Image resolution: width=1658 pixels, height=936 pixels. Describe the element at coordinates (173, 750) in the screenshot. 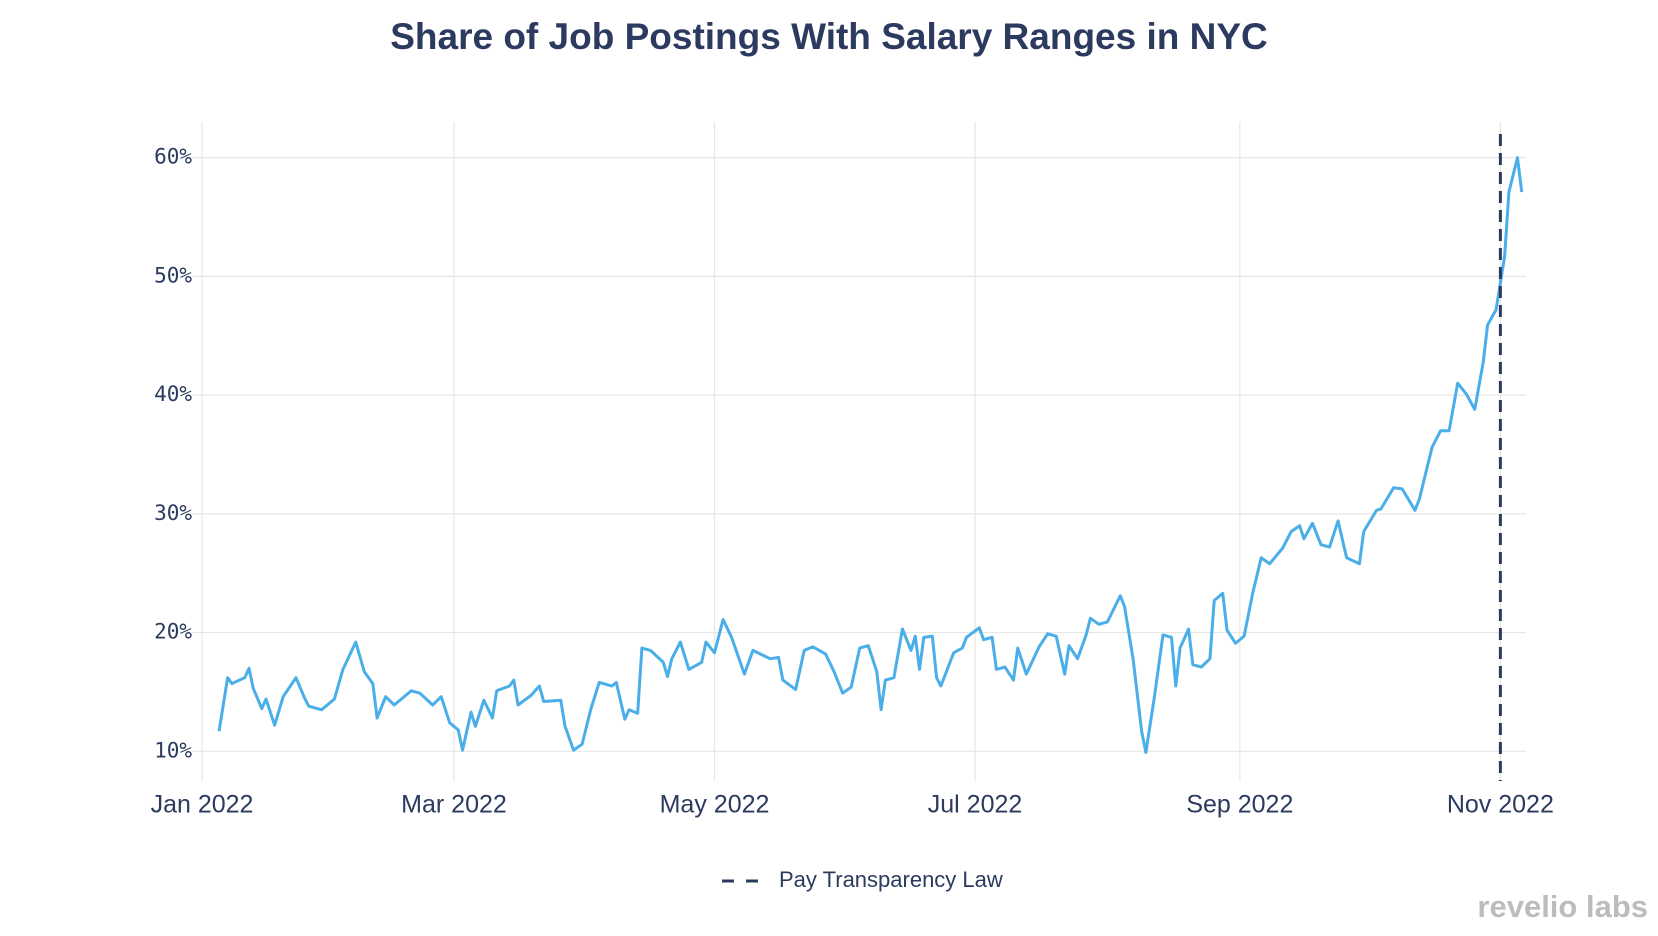

I see `y-tick-label: 10%` at that location.